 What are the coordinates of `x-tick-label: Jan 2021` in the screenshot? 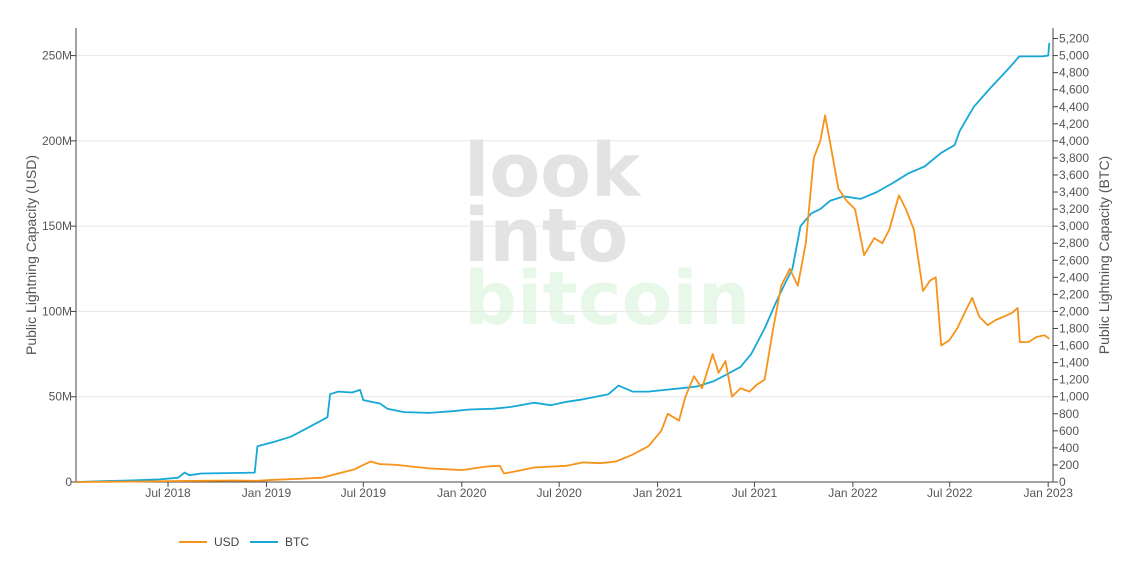 It's located at (658, 493).